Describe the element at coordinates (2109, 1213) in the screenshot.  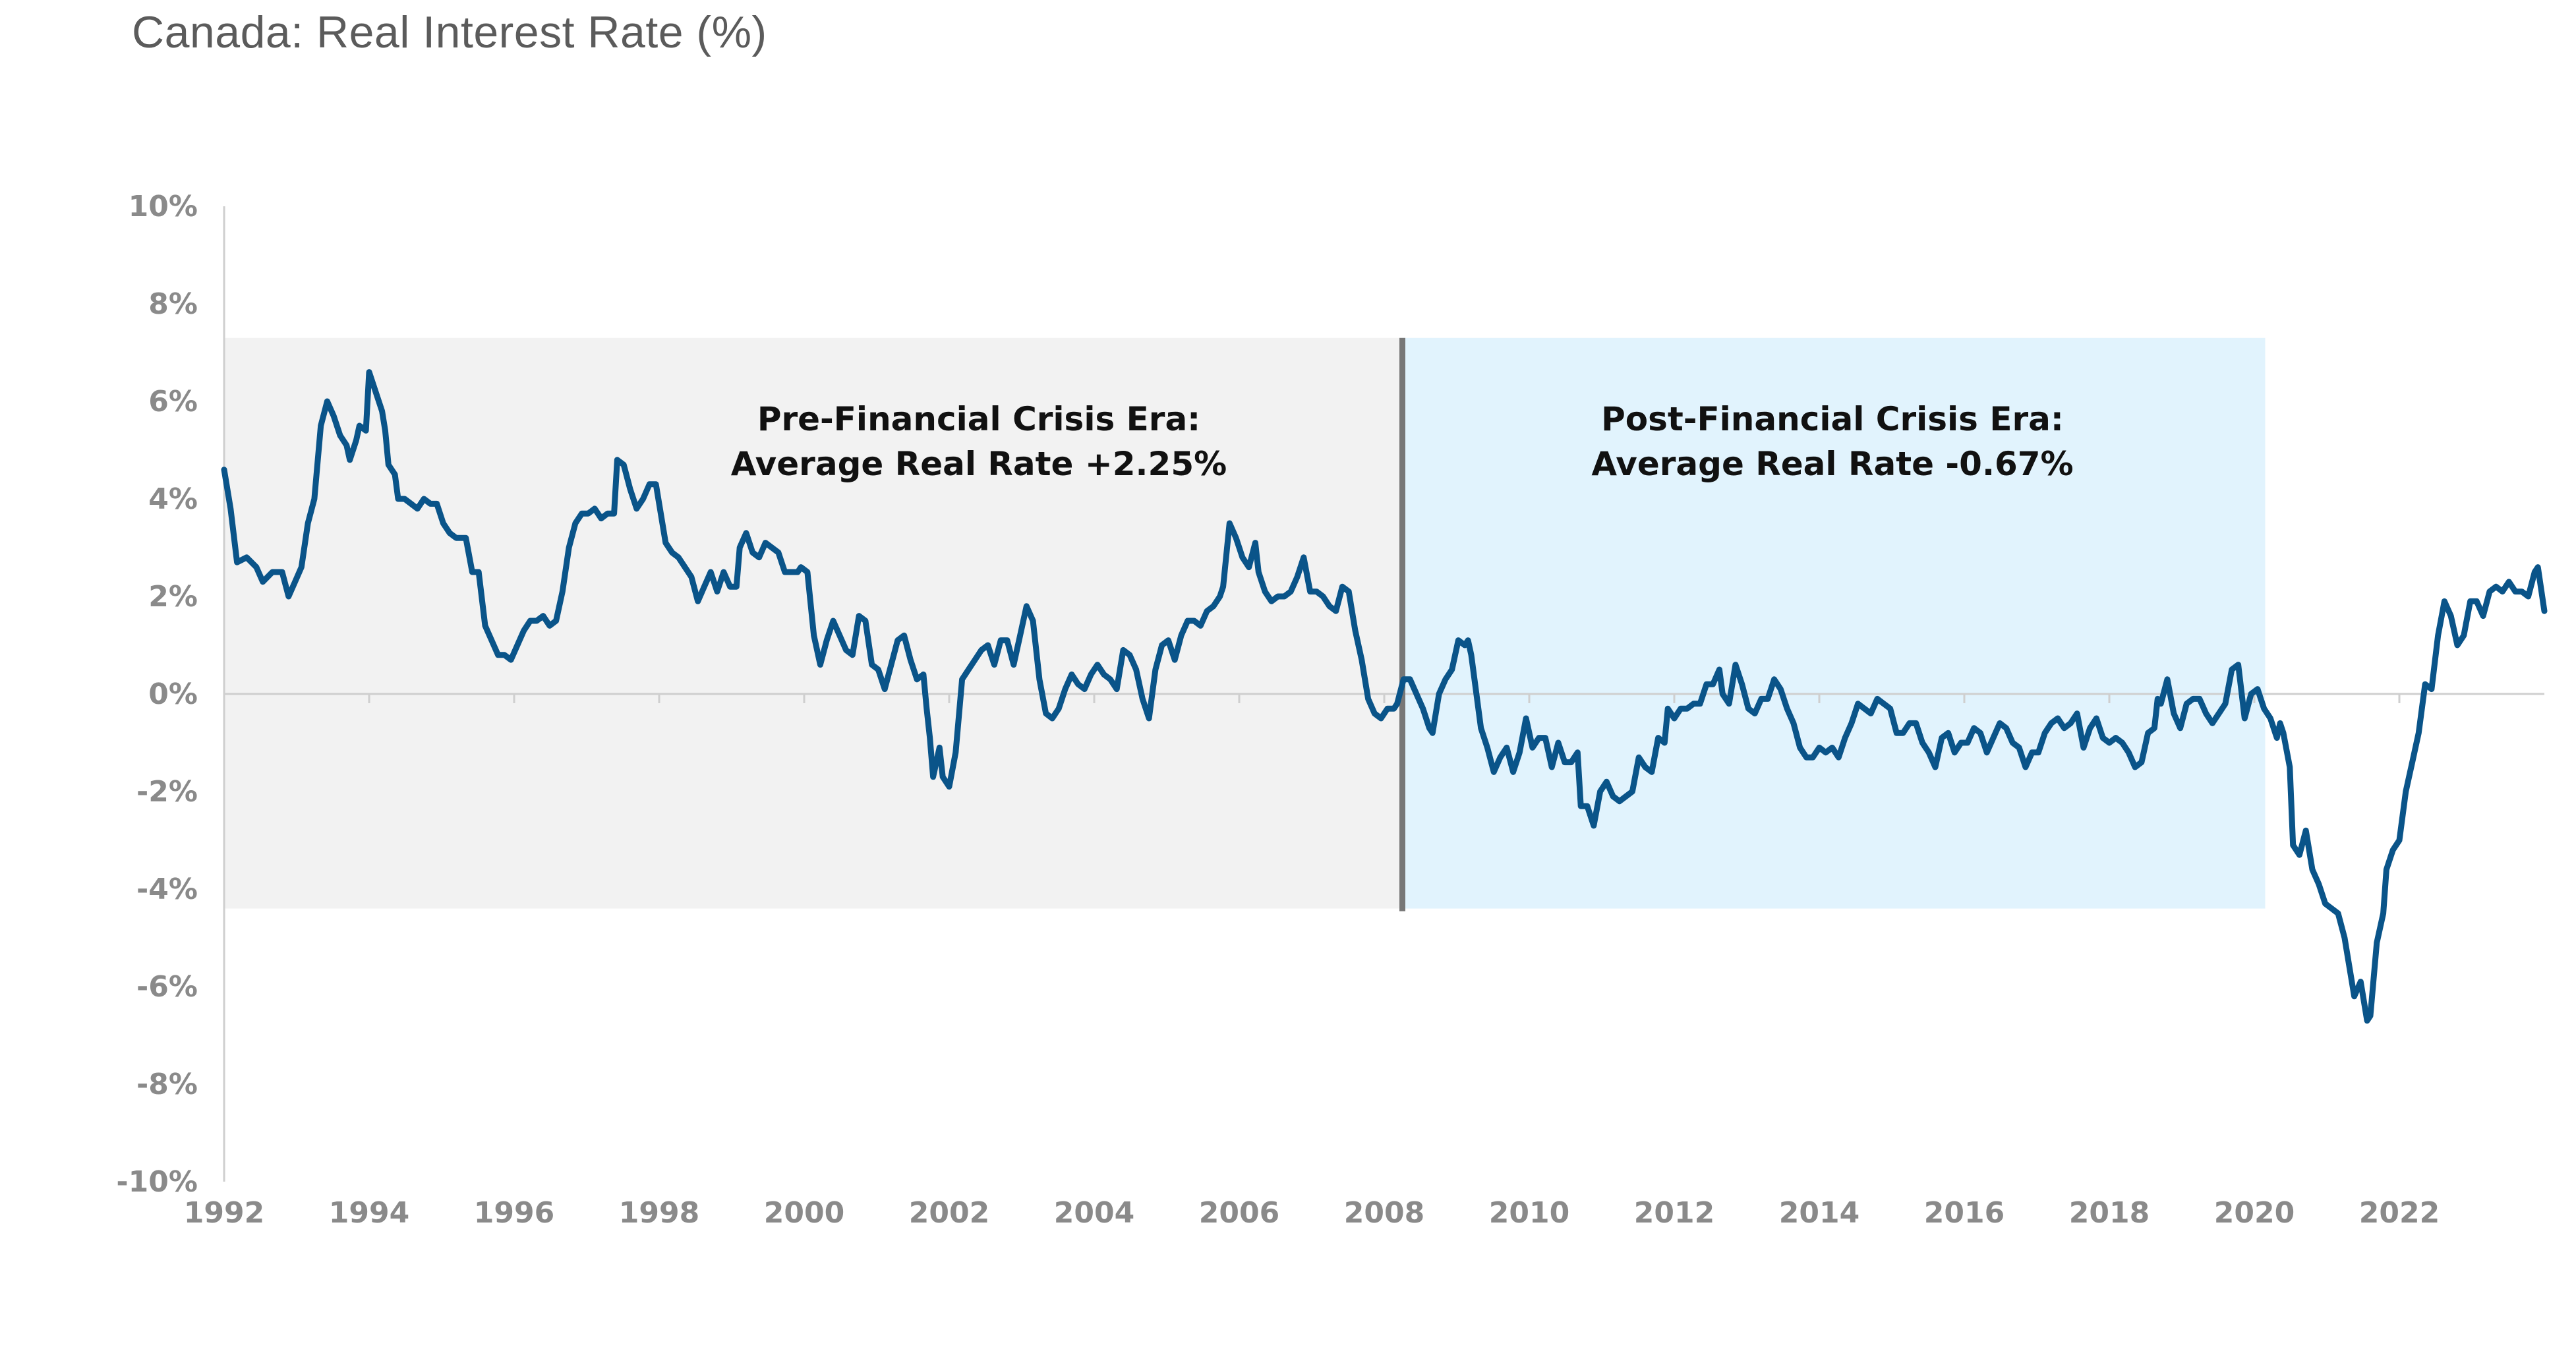
I see `x-tick-label: 2018` at that location.